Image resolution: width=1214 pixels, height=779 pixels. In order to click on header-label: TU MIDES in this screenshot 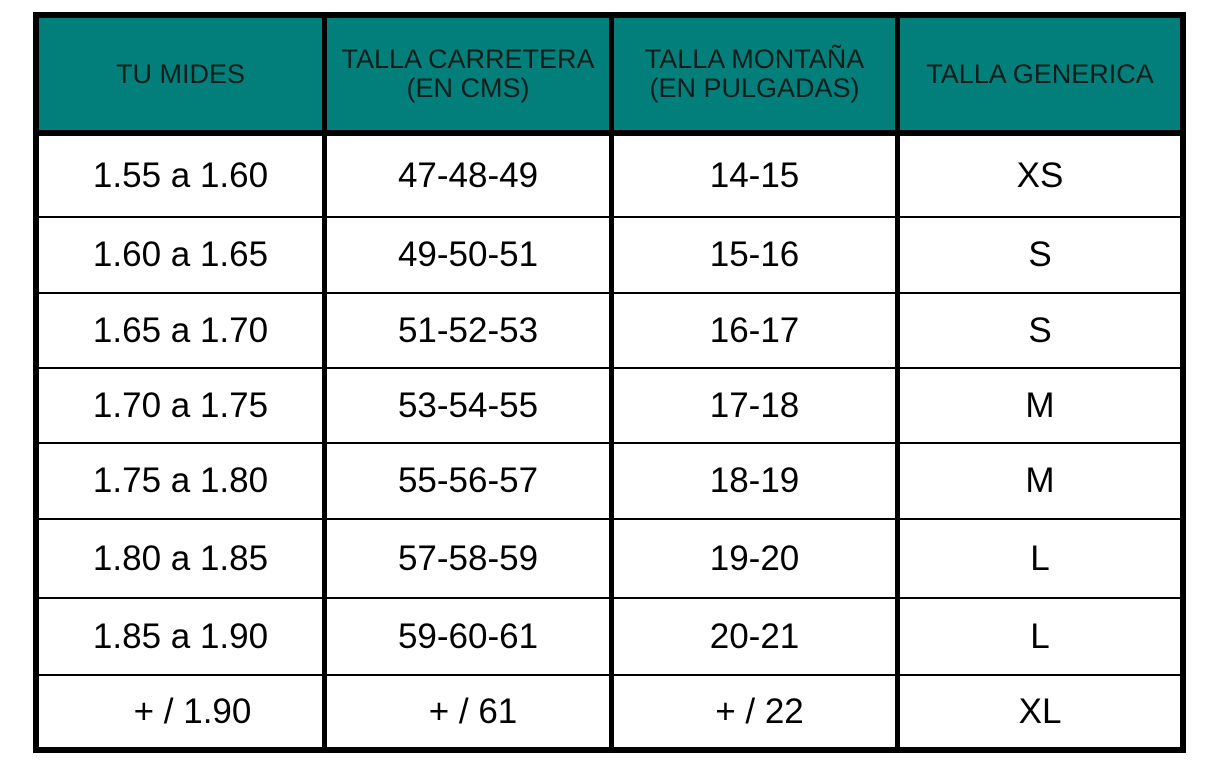, I will do `click(180, 73)`.